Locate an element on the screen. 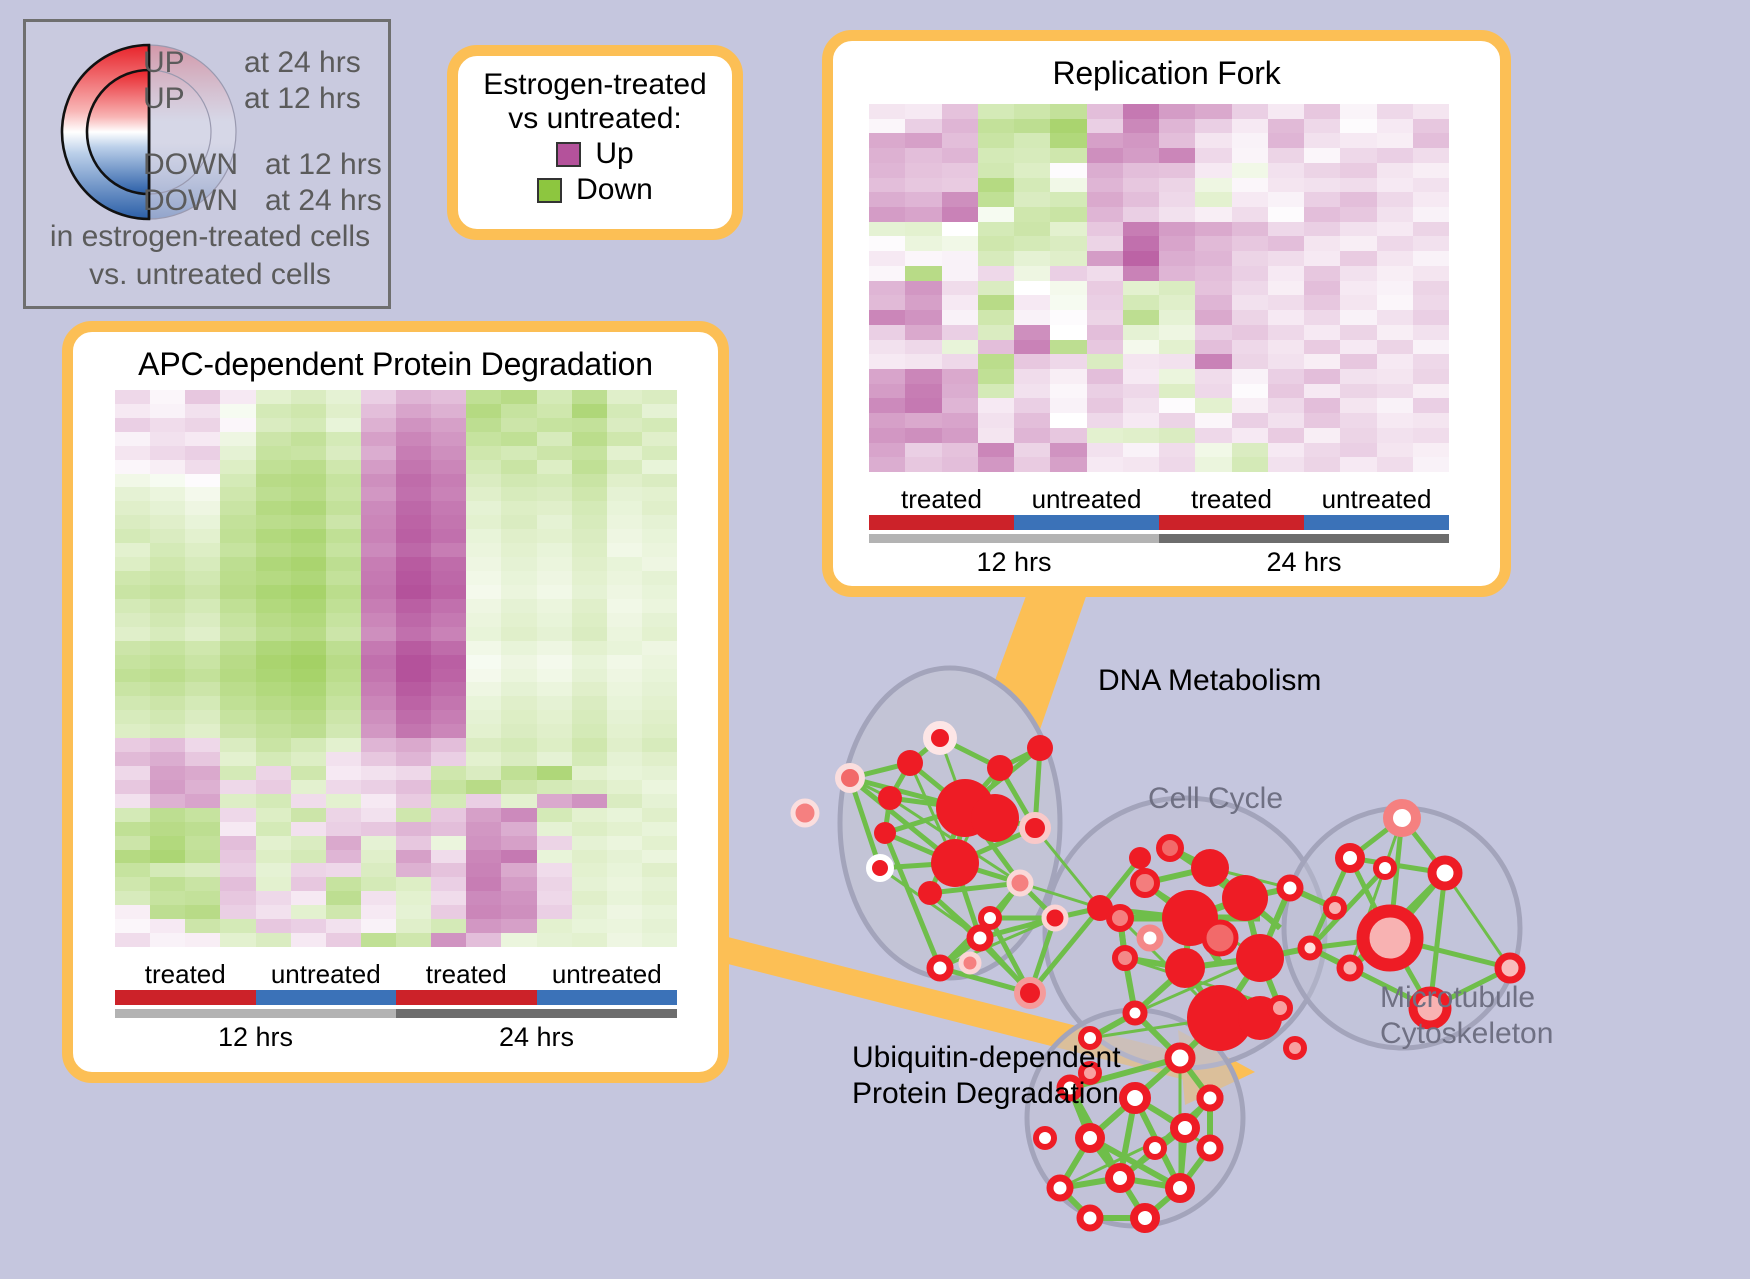 The height and width of the screenshot is (1279, 1750). group-label-treated: treated is located at coordinates (941, 499).